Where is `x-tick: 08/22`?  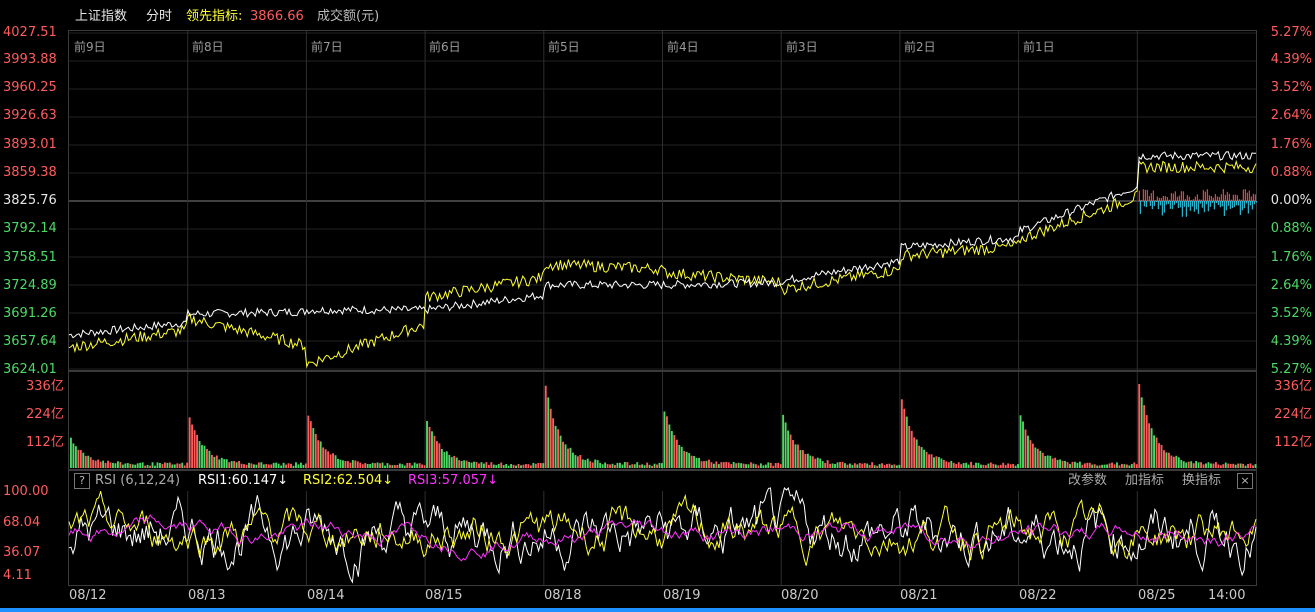 x-tick: 08/22 is located at coordinates (1038, 595).